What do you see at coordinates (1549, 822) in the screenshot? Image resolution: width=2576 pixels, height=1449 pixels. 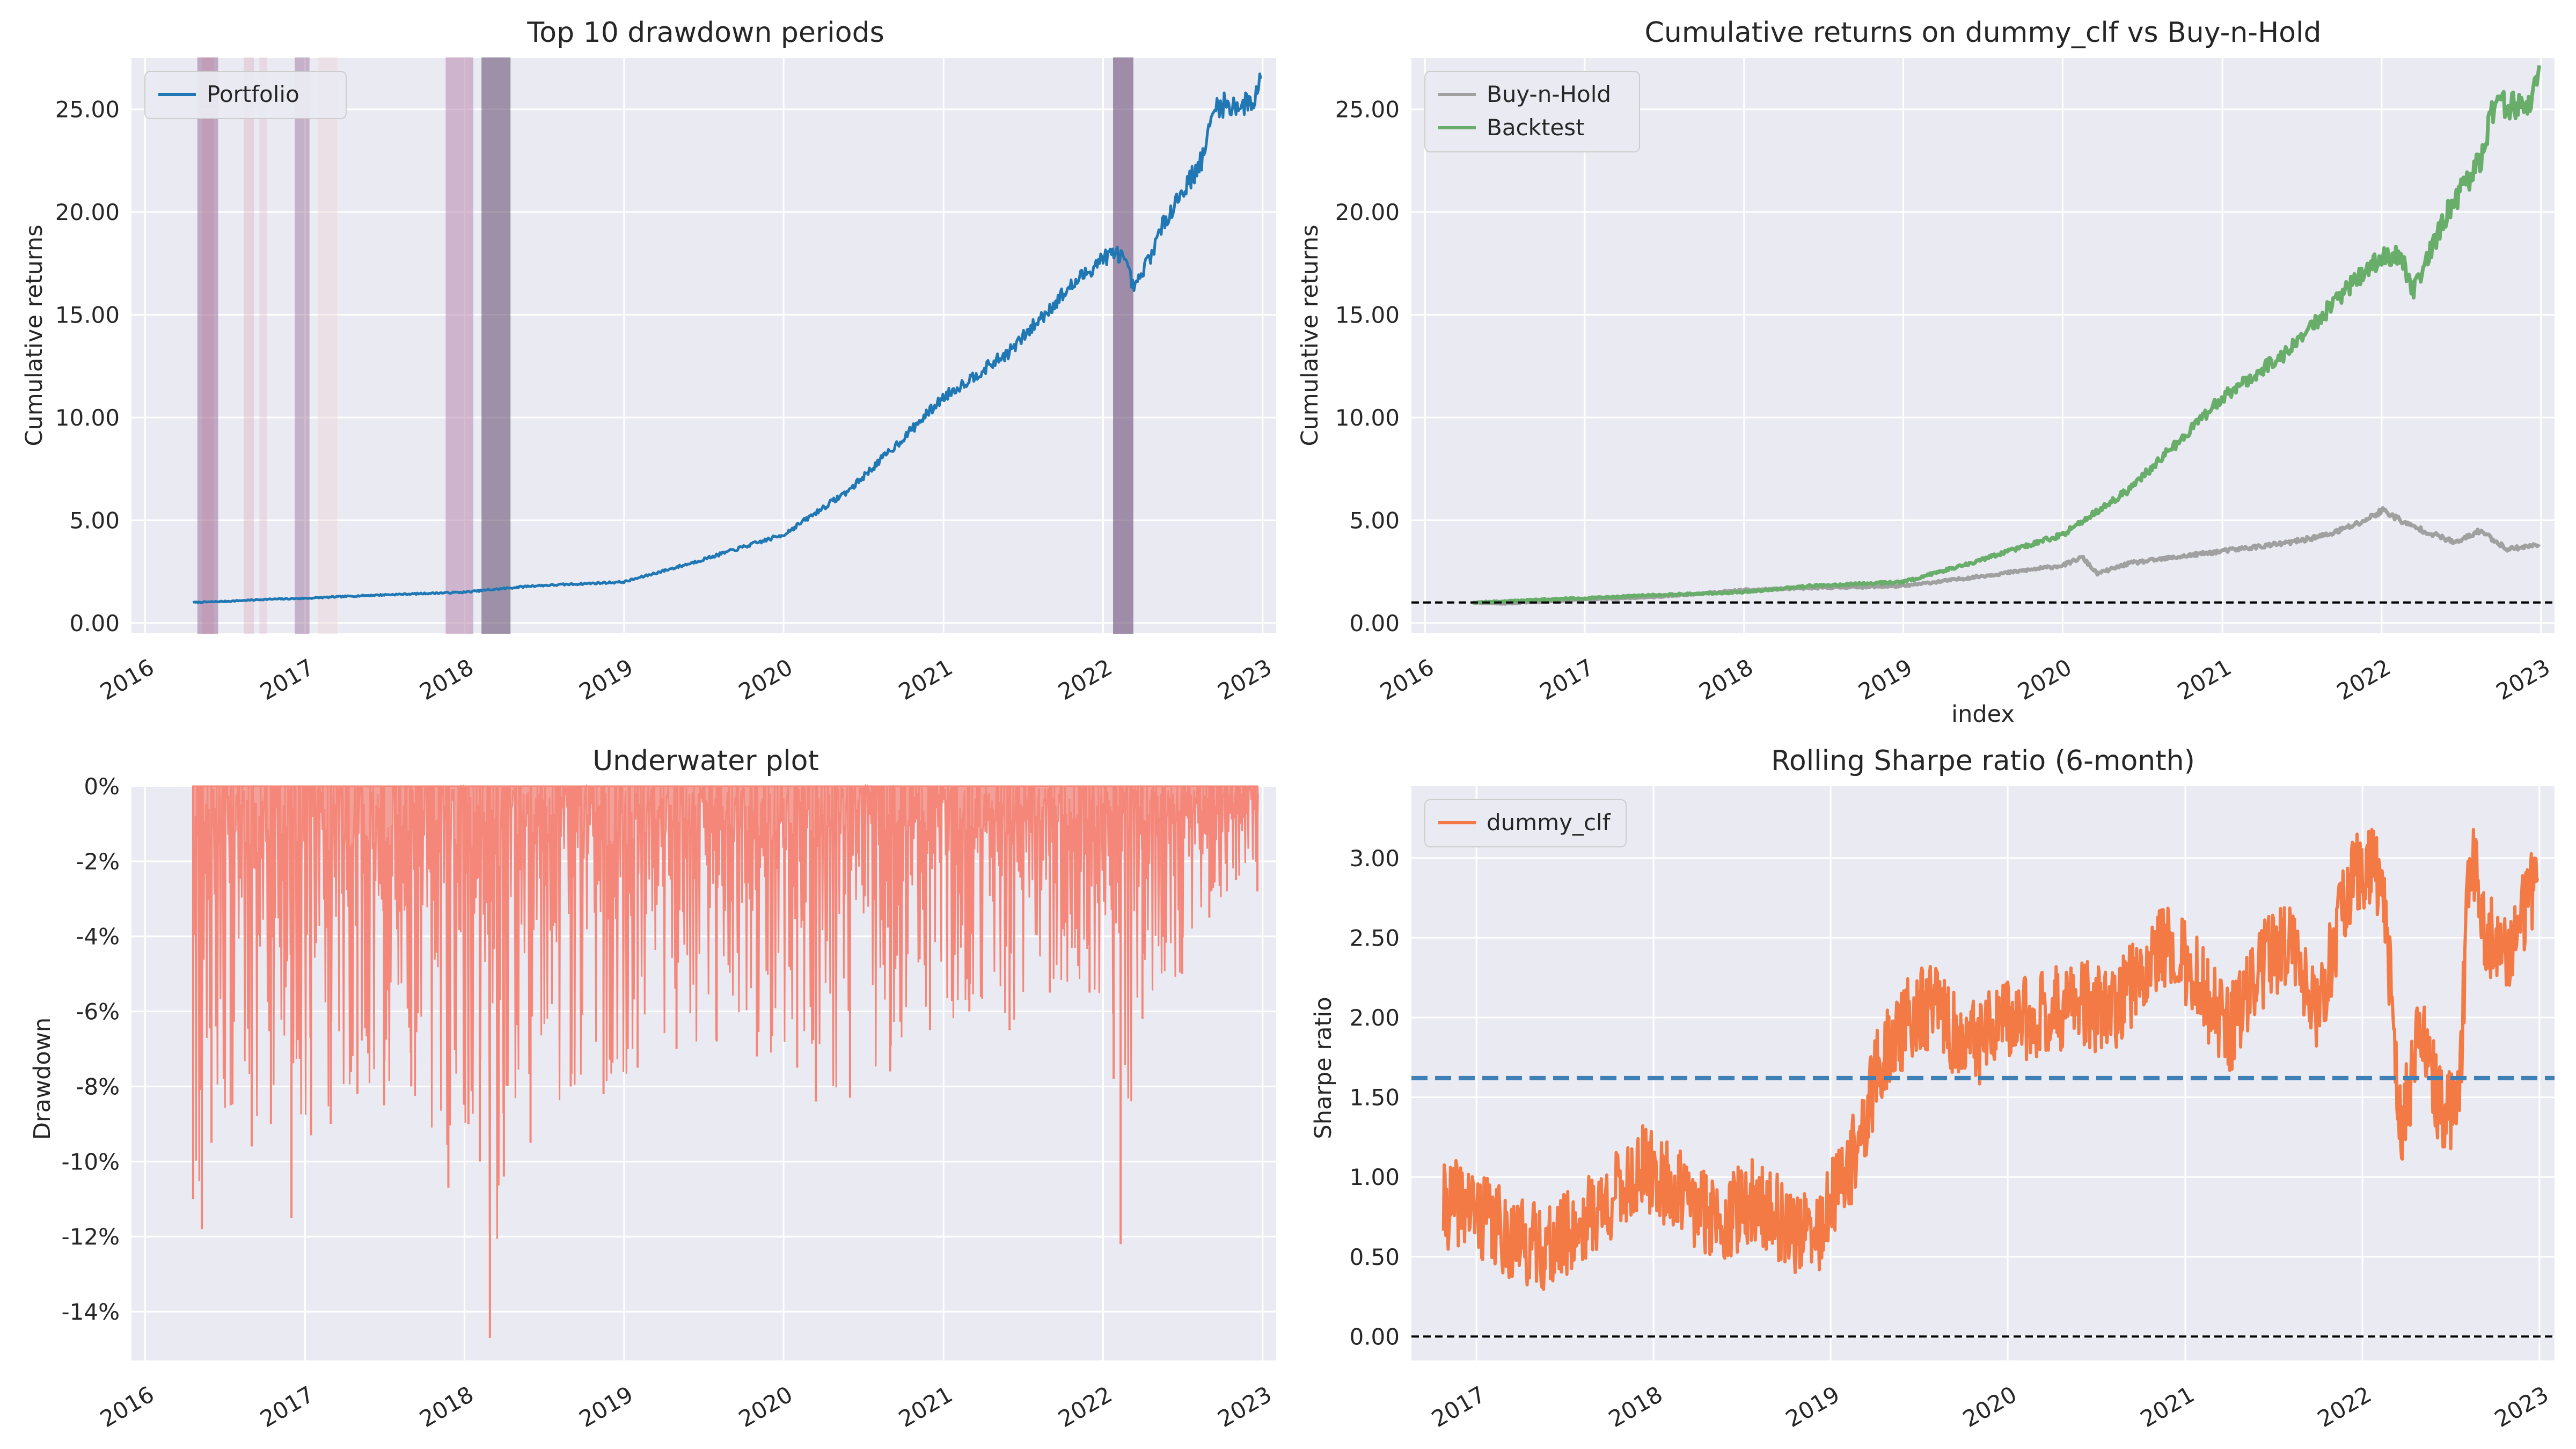 I see `legend-label: dummy_clf` at bounding box center [1549, 822].